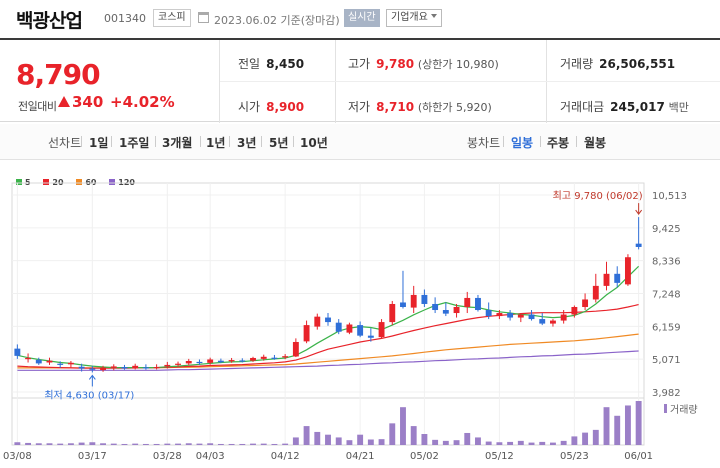 This screenshot has height=468, width=720. I want to click on market-badge: 코스피, so click(172, 18).